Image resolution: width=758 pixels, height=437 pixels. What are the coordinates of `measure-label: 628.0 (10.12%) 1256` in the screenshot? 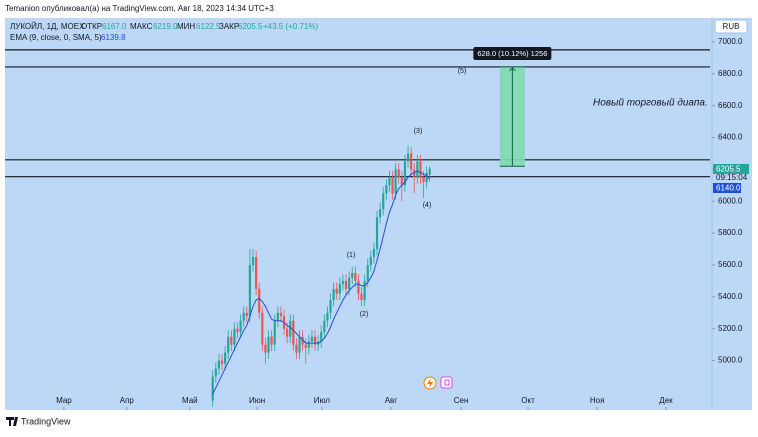 It's located at (512, 53).